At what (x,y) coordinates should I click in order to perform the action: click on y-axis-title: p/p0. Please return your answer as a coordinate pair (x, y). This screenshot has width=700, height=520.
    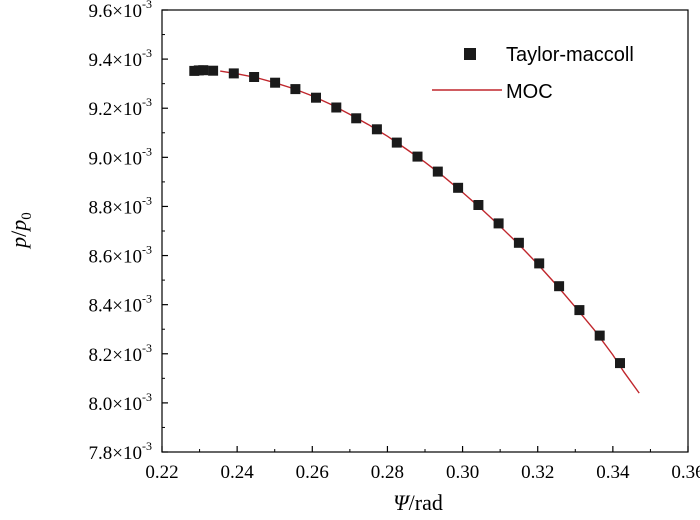
    Looking at the image, I should click on (20, 231).